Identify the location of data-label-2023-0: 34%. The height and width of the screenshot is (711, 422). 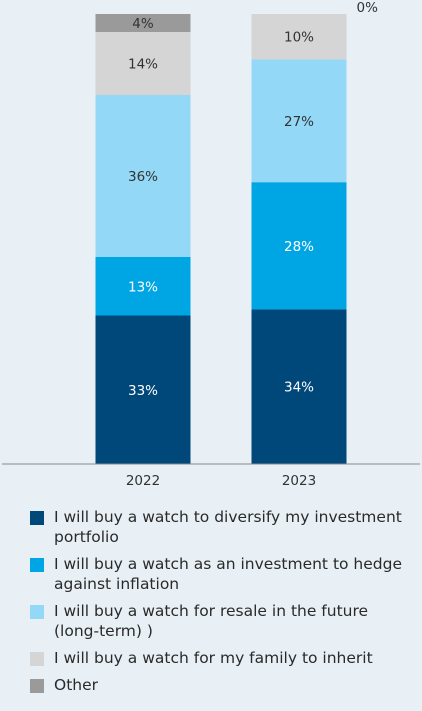
(299, 388).